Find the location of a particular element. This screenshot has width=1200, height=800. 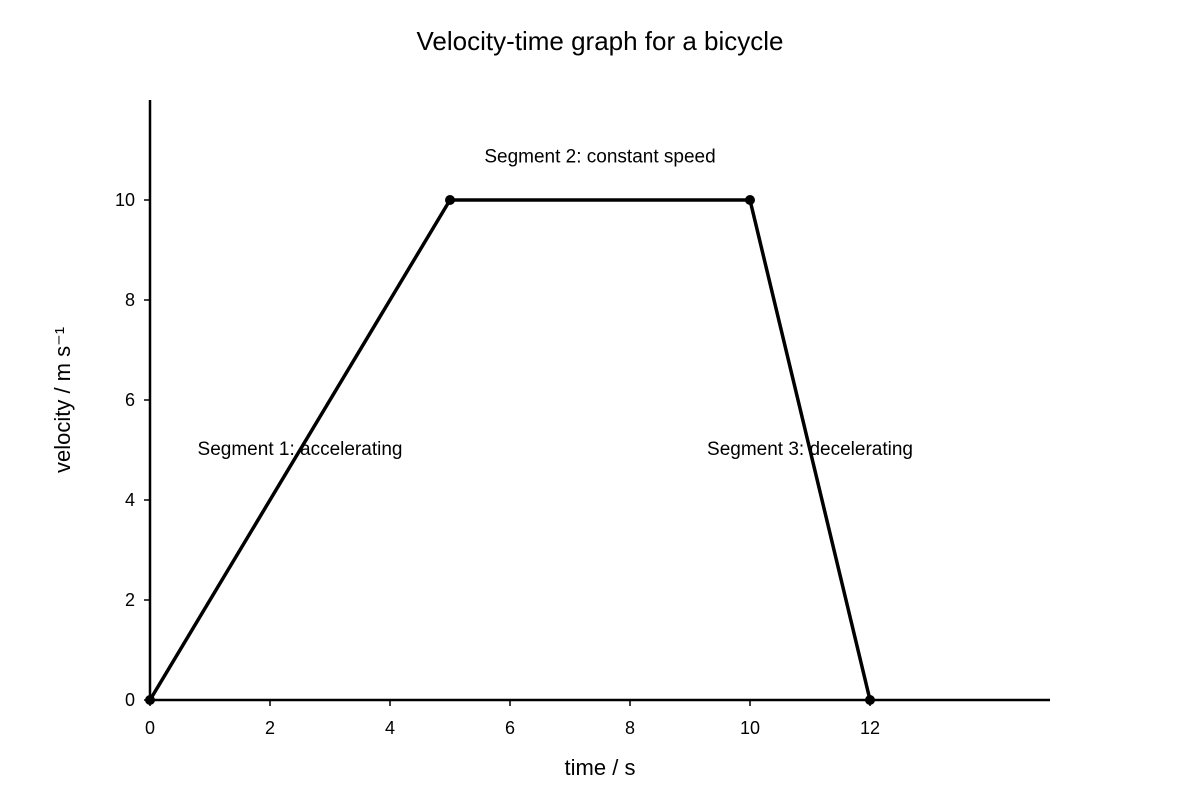

segment-annotation: Segment 1: accelerating is located at coordinates (300, 449).